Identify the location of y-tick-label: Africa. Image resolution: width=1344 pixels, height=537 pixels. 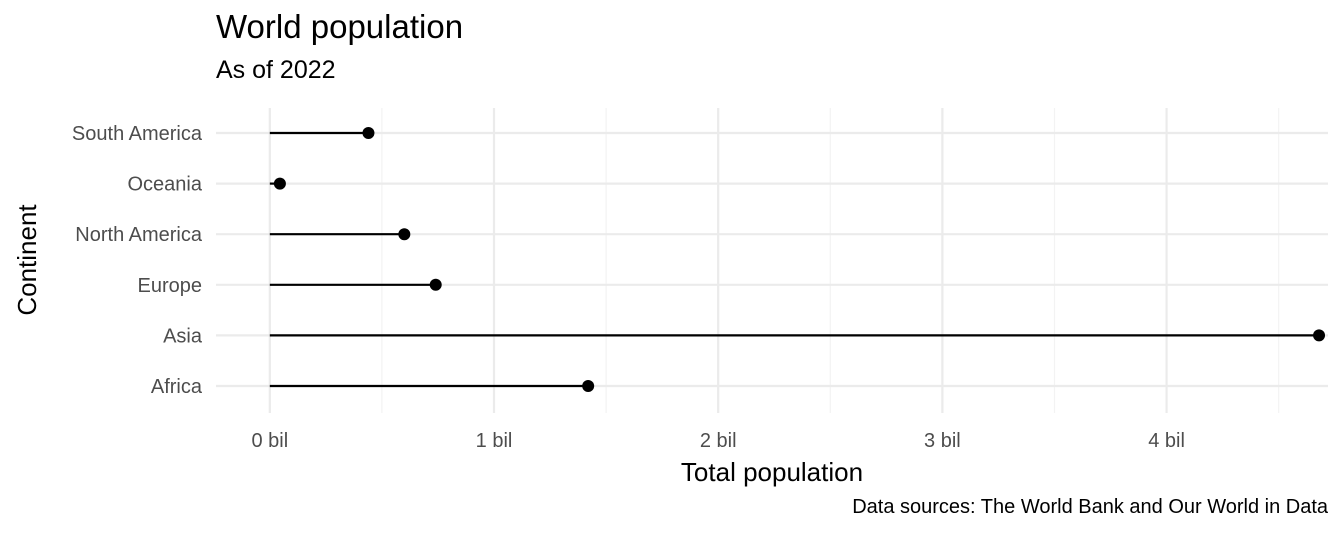
(177, 387).